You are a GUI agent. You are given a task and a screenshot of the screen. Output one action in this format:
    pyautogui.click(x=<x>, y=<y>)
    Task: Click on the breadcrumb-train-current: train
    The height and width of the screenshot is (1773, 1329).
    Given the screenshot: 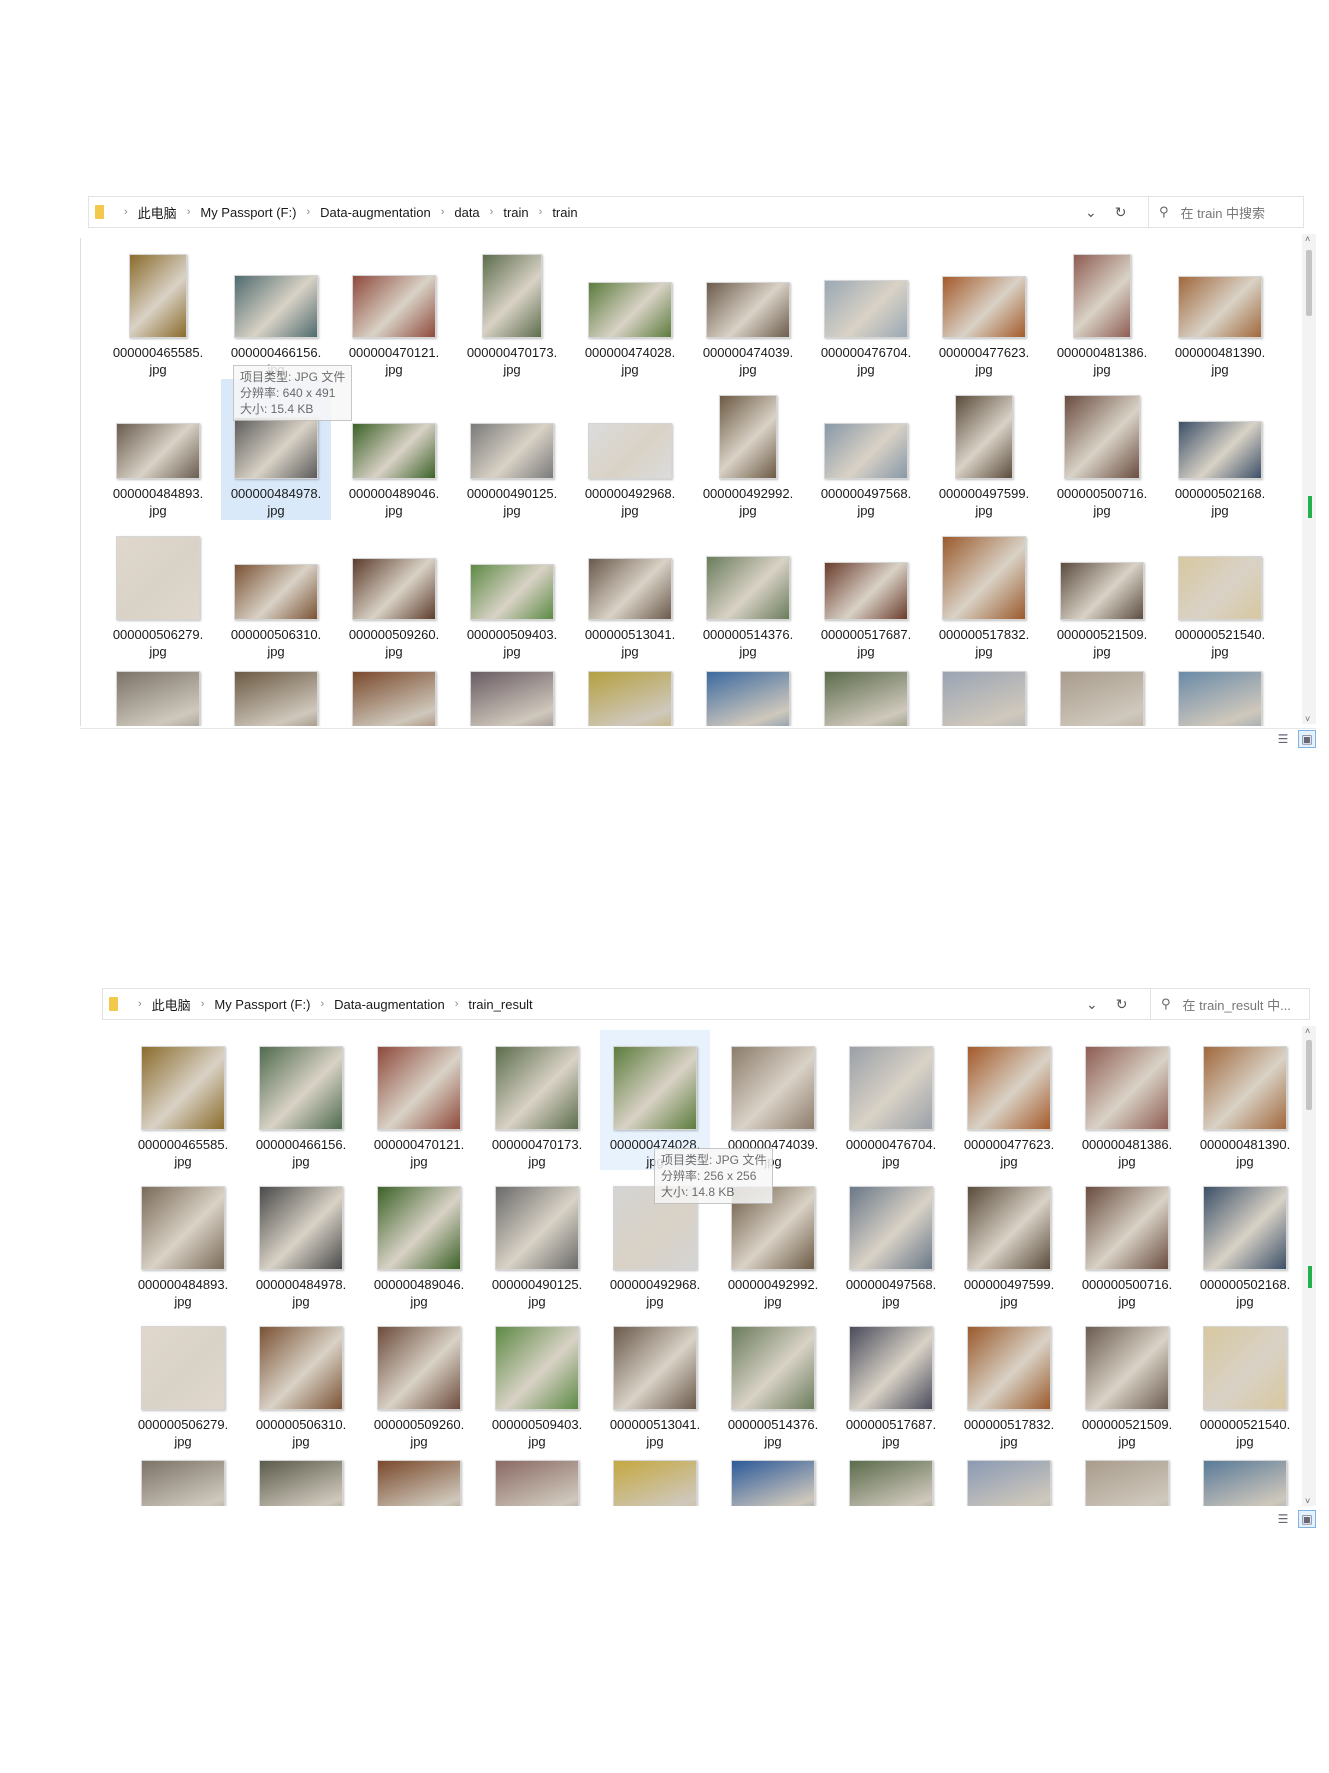 What is the action you would take?
    pyautogui.click(x=565, y=212)
    